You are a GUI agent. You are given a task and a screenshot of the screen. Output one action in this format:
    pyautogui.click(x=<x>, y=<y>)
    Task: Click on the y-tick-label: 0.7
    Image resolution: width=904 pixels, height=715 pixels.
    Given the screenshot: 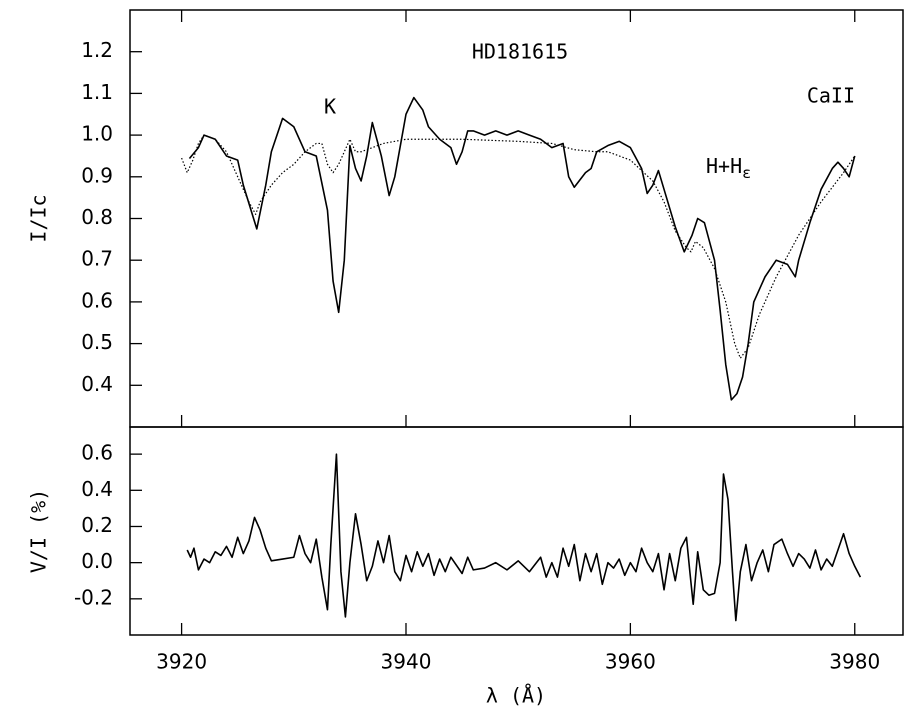 What is the action you would take?
    pyautogui.click(x=97, y=259)
    